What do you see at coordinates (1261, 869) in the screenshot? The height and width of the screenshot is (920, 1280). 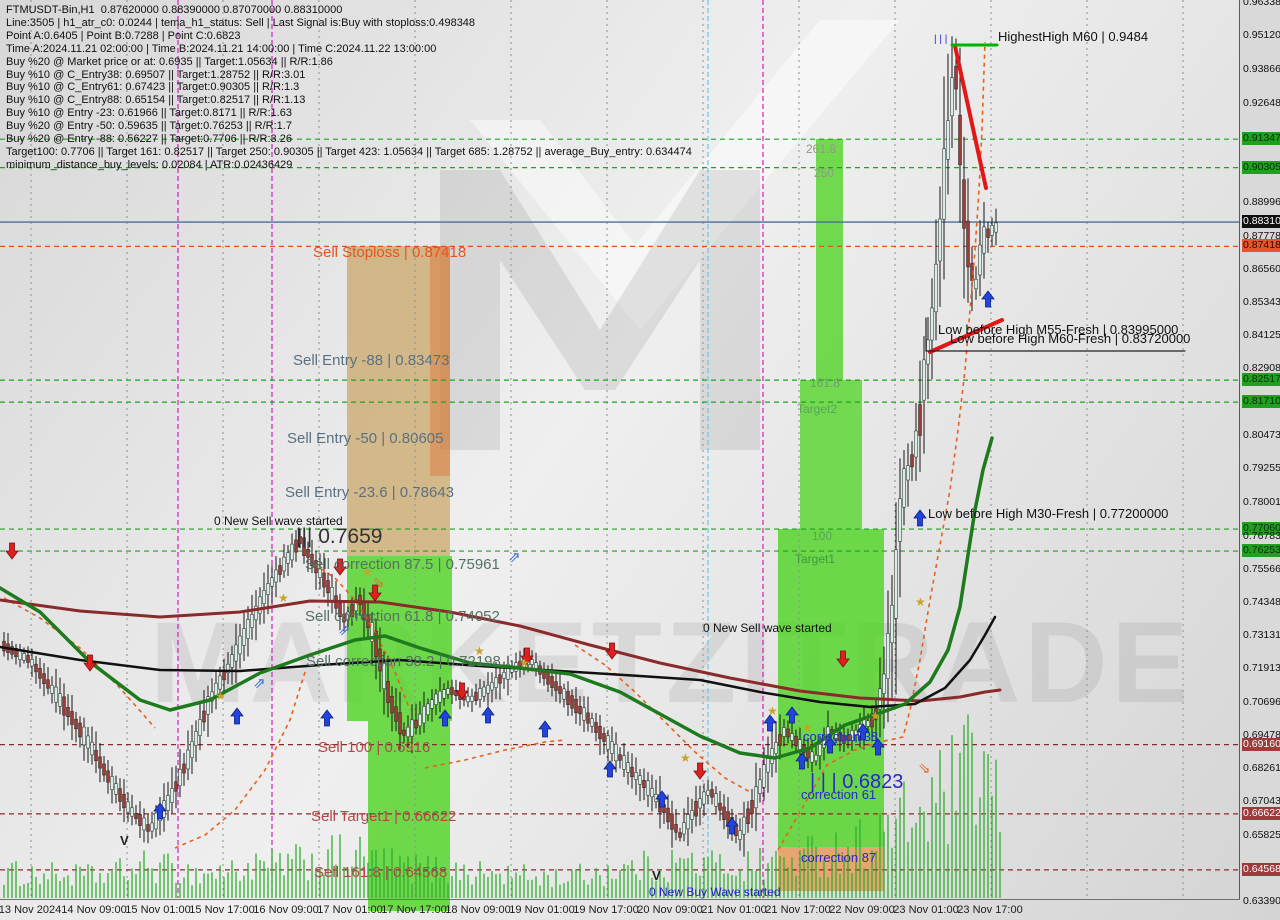 I see `price-tick-badge: 0.64568` at bounding box center [1261, 869].